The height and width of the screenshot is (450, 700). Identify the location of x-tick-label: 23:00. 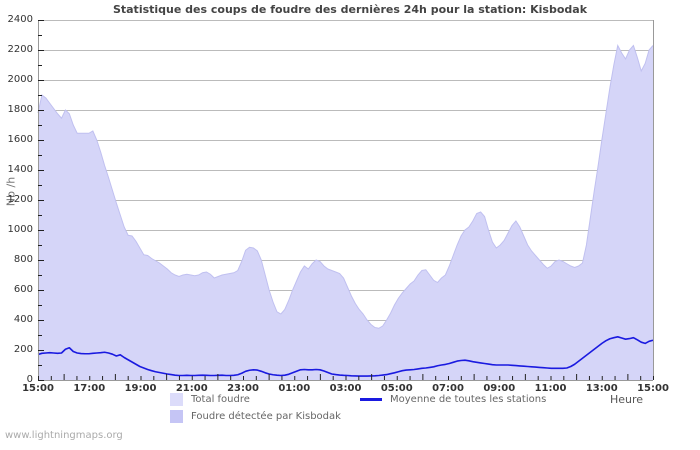
(243, 388).